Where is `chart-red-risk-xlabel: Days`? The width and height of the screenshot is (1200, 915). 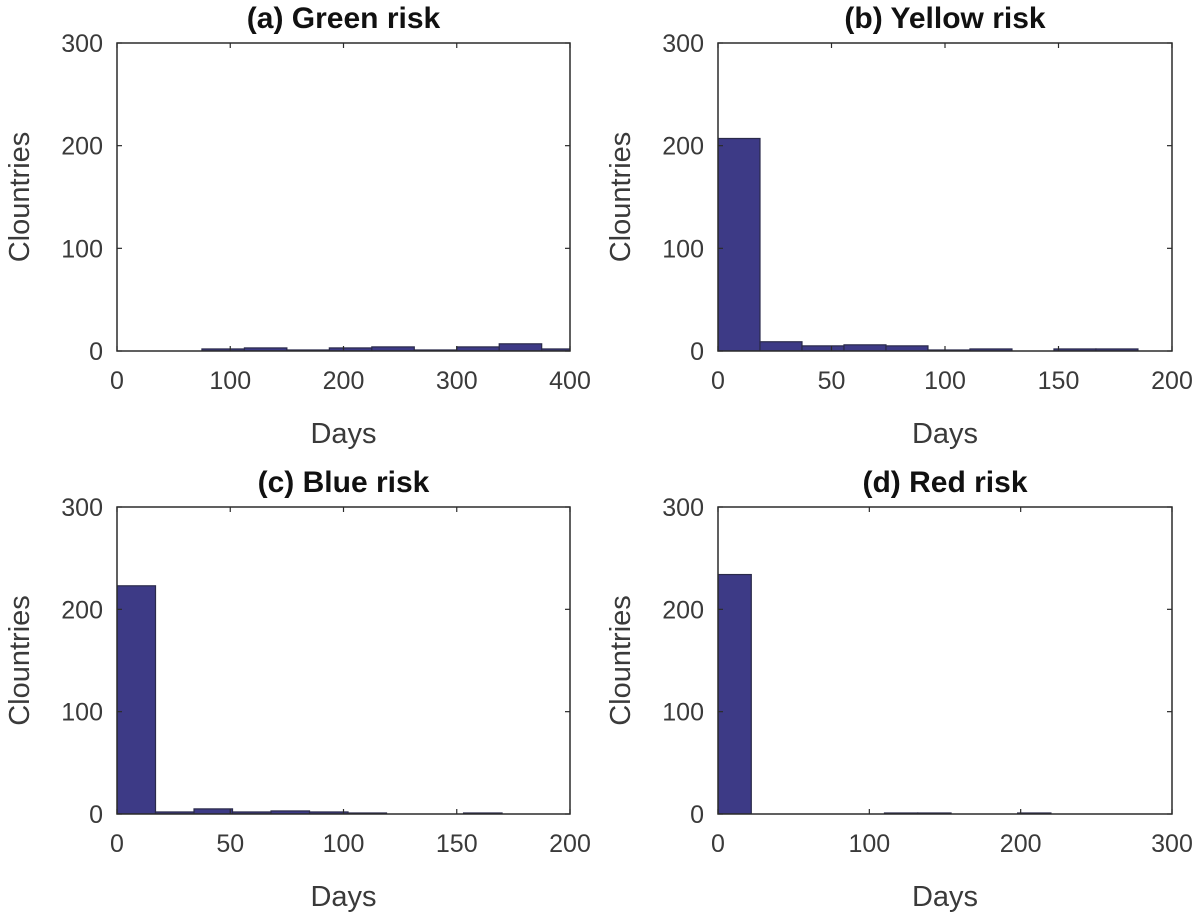
chart-red-risk-xlabel: Days is located at coordinates (945, 897).